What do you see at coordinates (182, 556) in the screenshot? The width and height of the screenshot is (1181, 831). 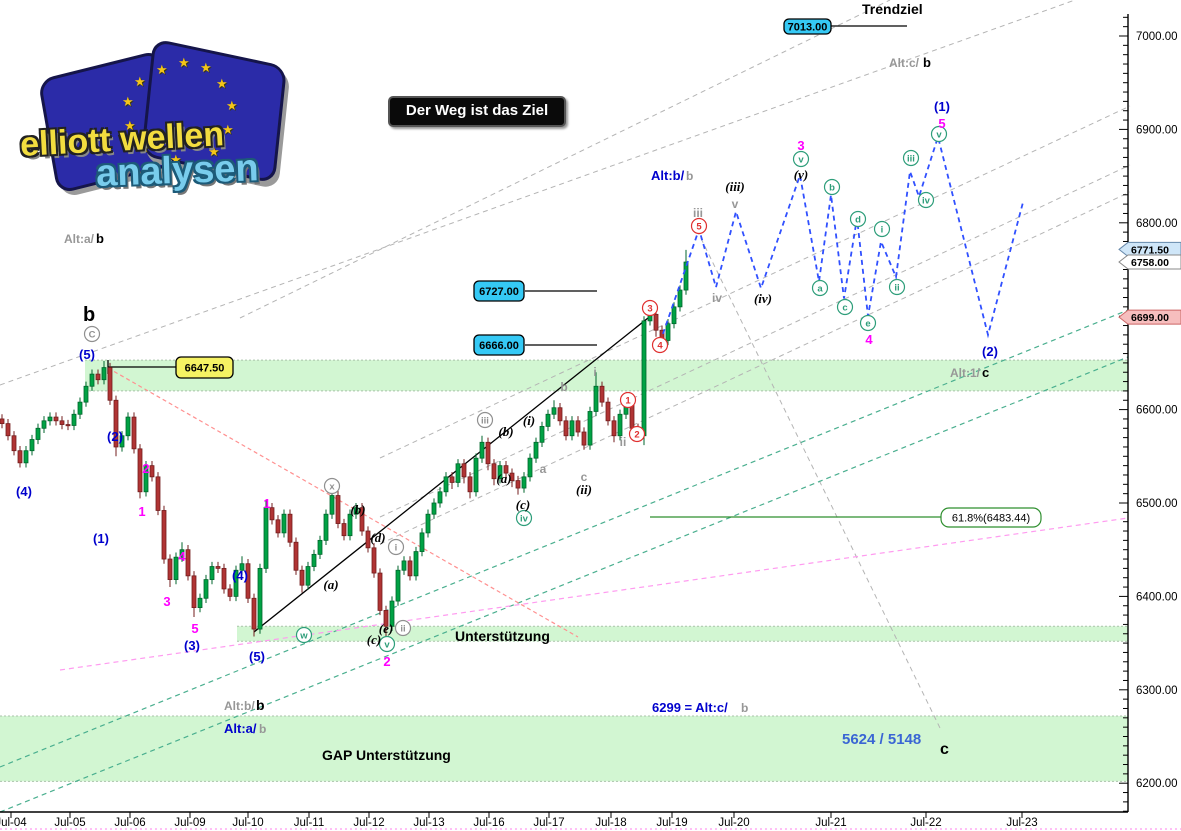 I see `annotation-4: 4` at bounding box center [182, 556].